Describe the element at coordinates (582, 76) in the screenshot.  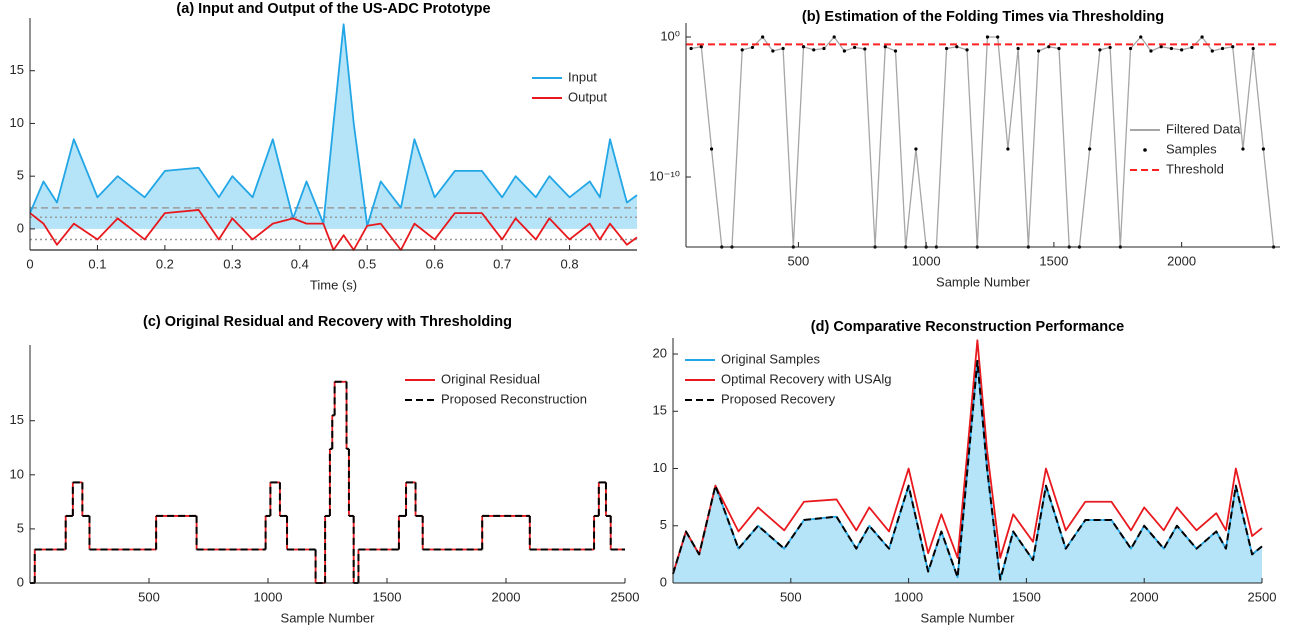
I see `legend-label: Input` at that location.